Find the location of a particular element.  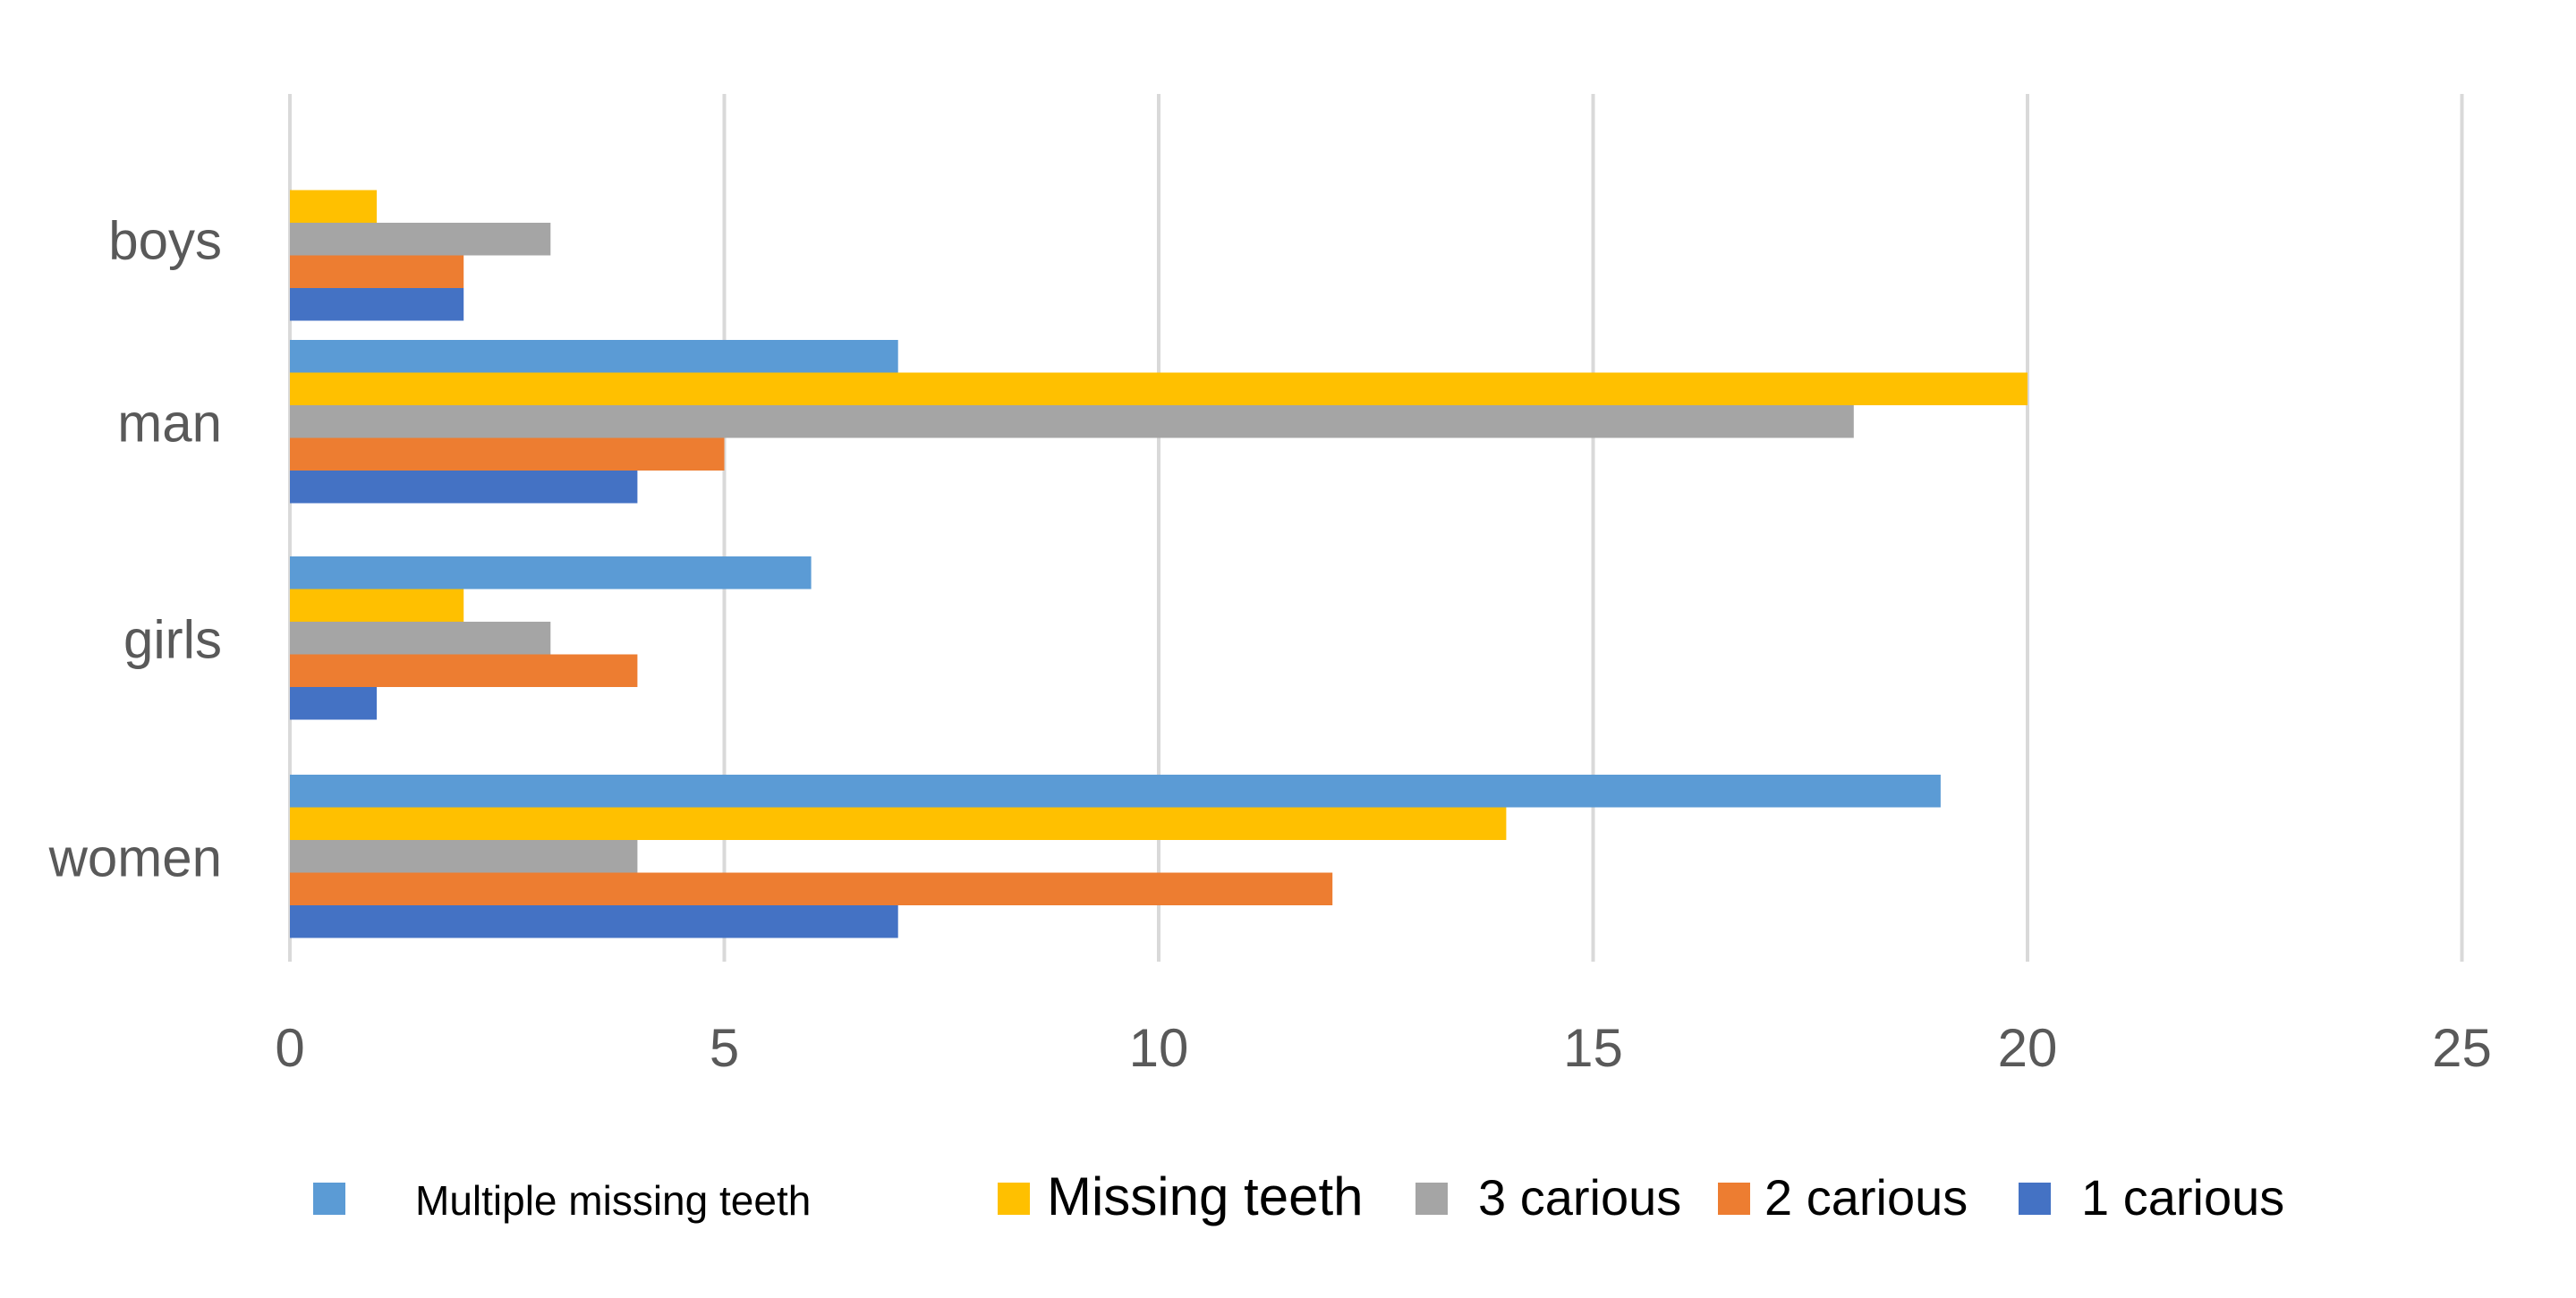

y-category-label: man is located at coordinates (169, 423).